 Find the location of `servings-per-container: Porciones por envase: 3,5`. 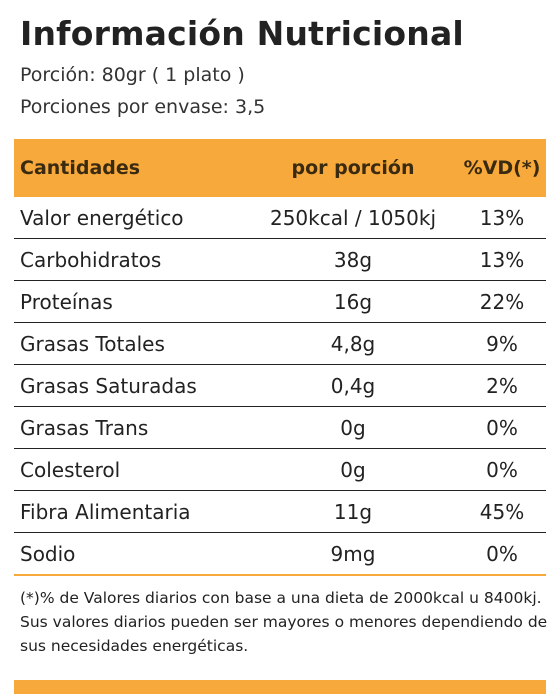

servings-per-container: Porciones por envase: 3,5 is located at coordinates (143, 107).